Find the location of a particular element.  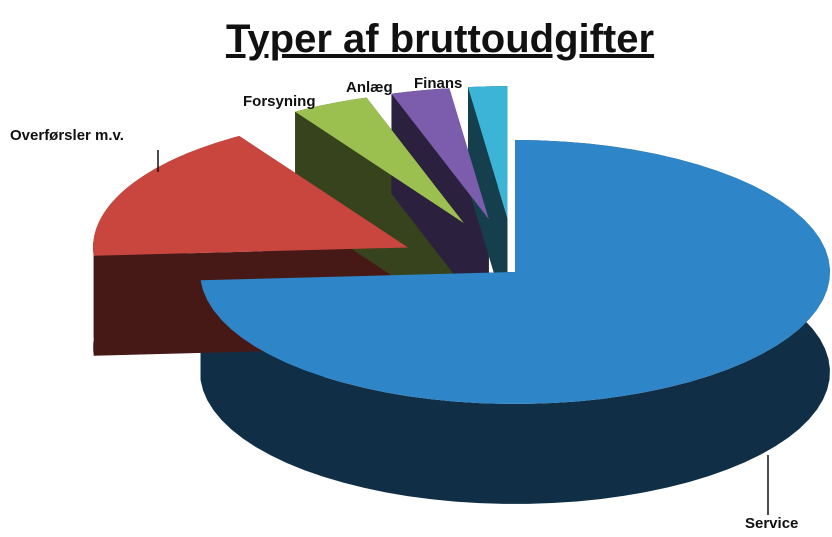

chart-title: Typer af bruttoudgifter is located at coordinates (440, 39).